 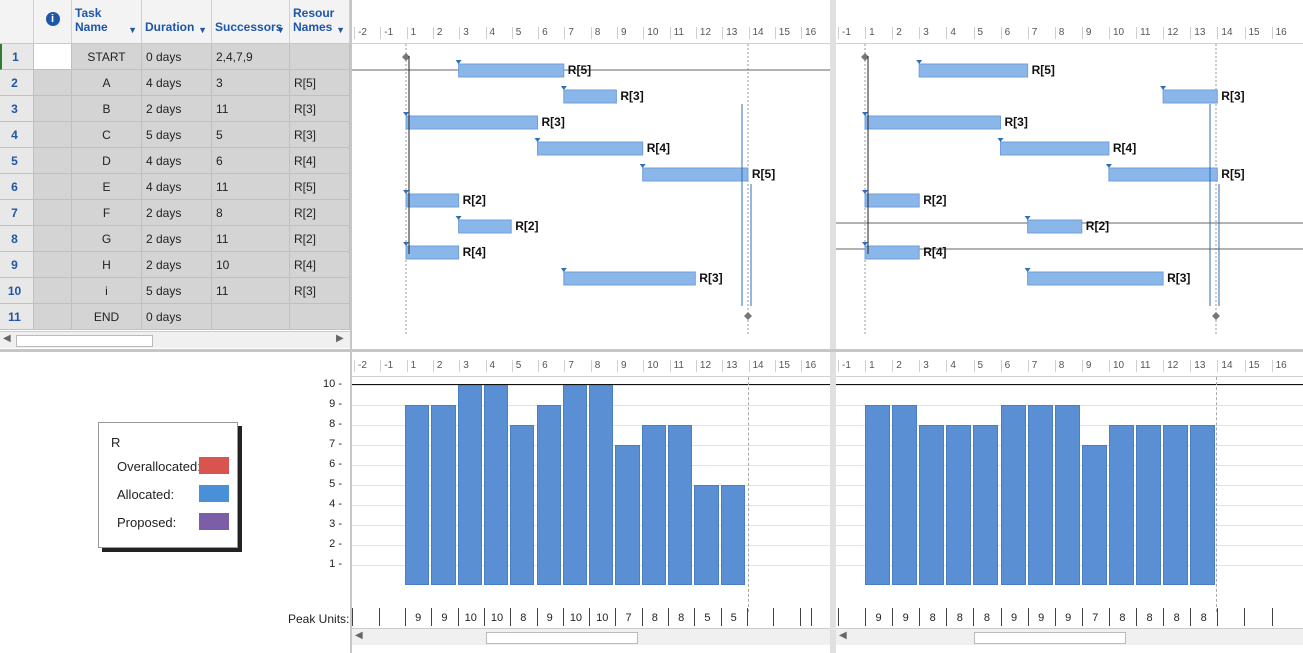 I want to click on peak-units-divider, so click(x=1028, y=617).